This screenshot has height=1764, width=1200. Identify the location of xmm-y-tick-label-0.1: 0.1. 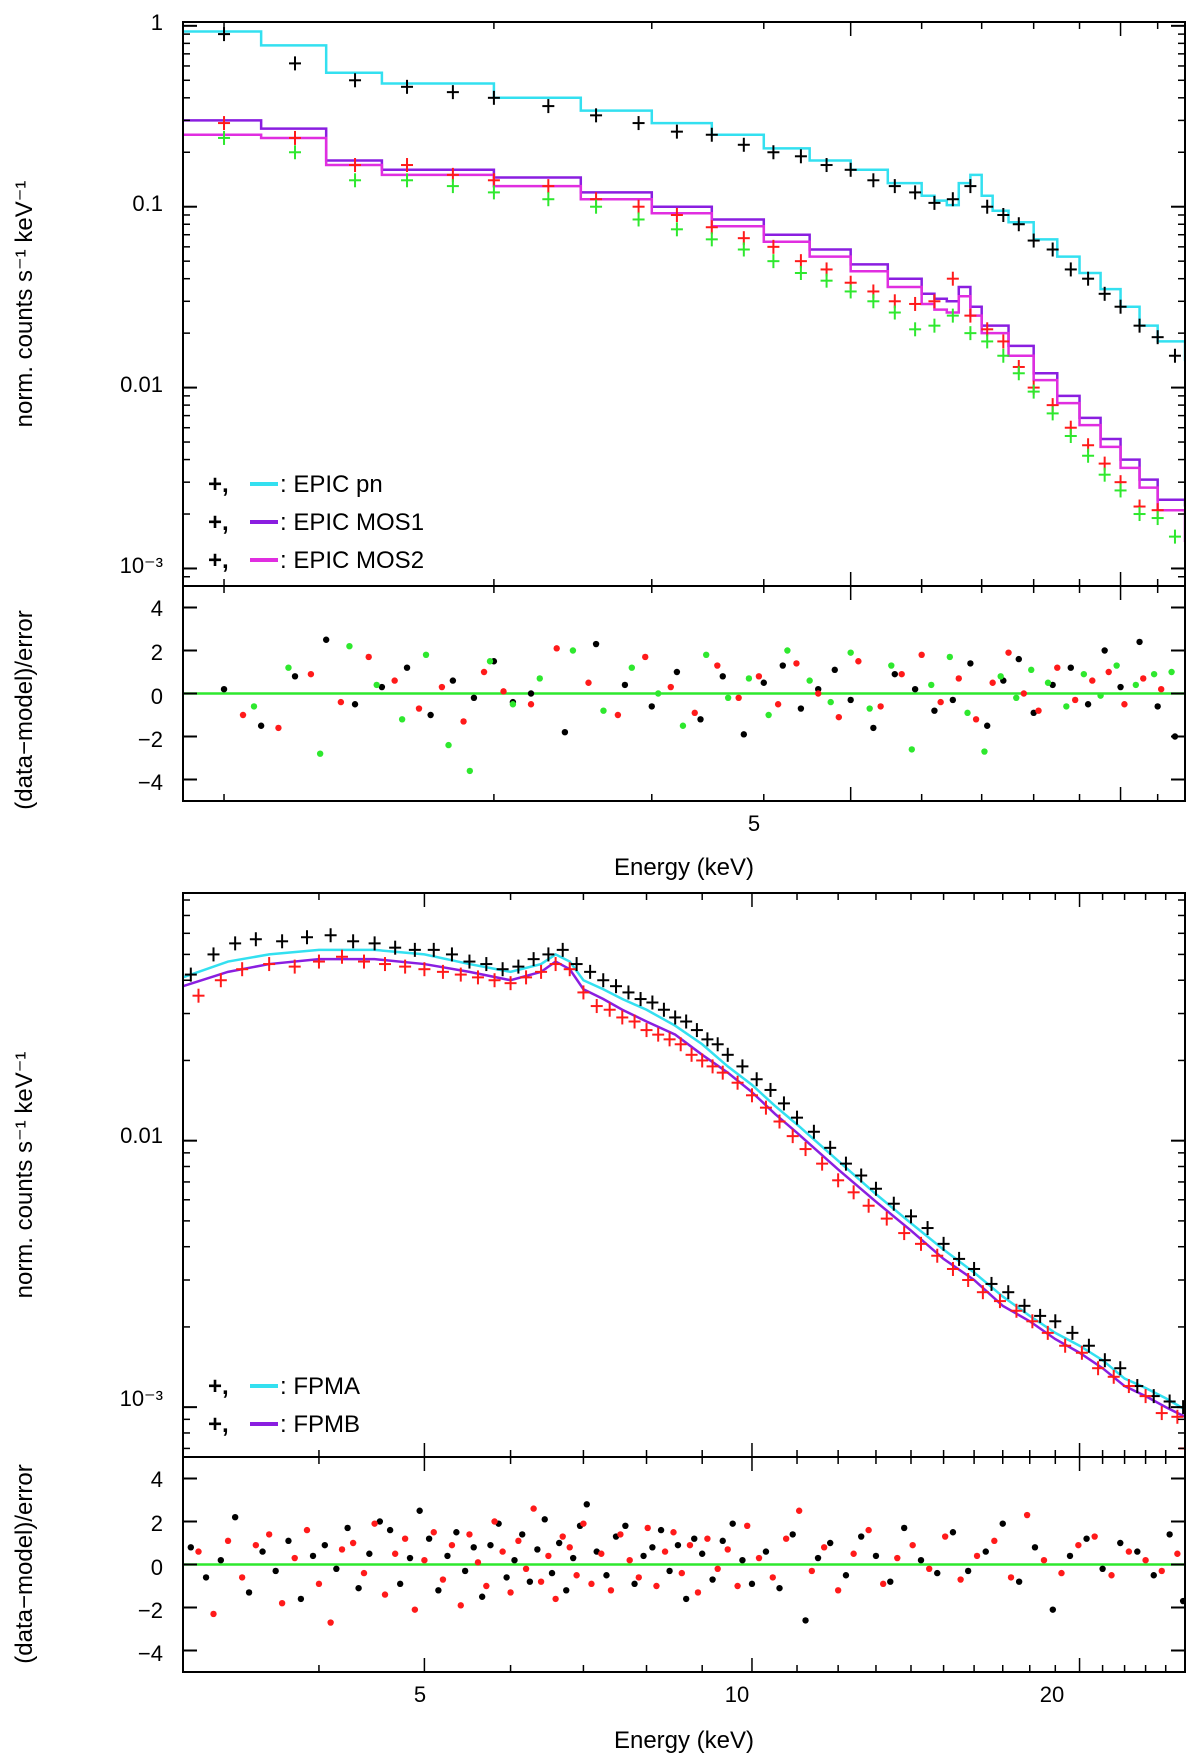
(147, 203).